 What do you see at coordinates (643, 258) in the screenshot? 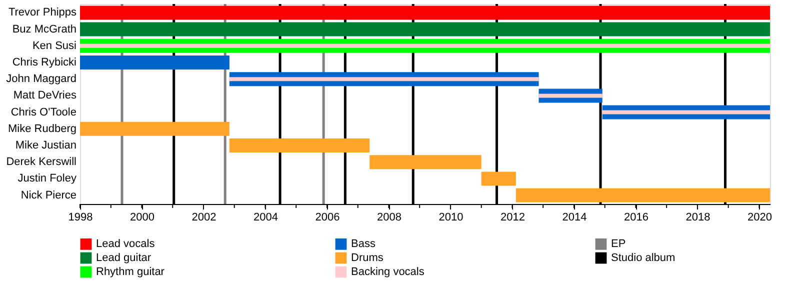
I see `legend-label: Studio album` at bounding box center [643, 258].